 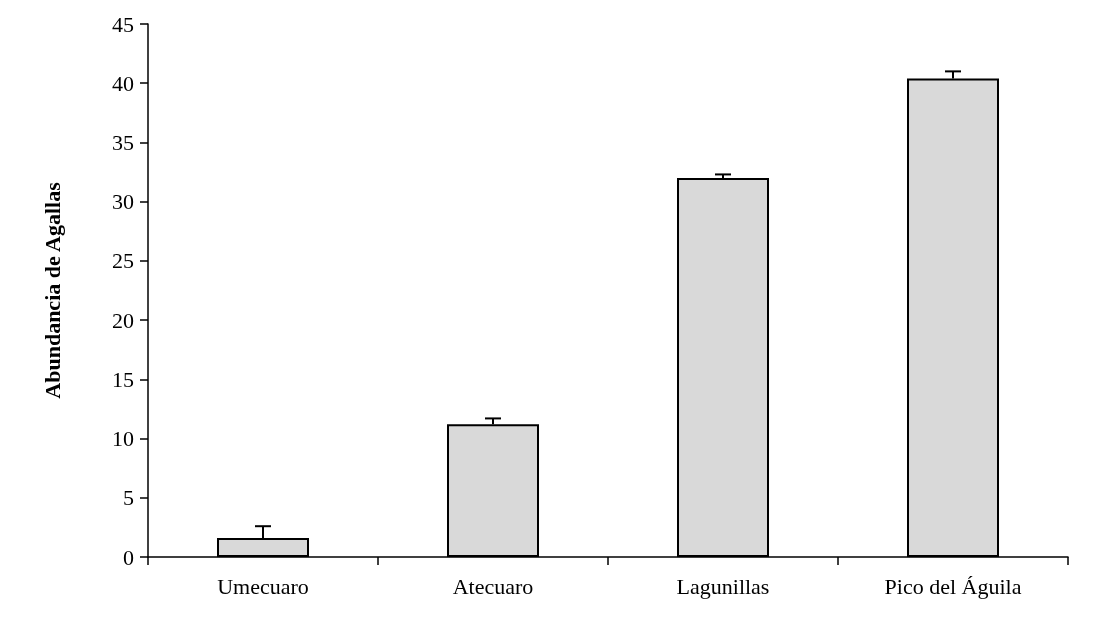 What do you see at coordinates (953, 586) in the screenshot?
I see `x-tick-label: Pico del Águila` at bounding box center [953, 586].